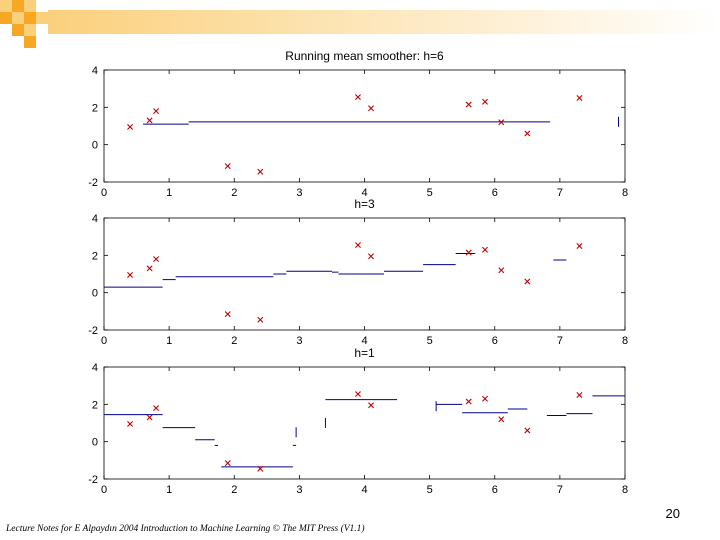 This screenshot has height=540, width=720. Describe the element at coordinates (495, 490) in the screenshot. I see `x-tick-label: 6` at that location.